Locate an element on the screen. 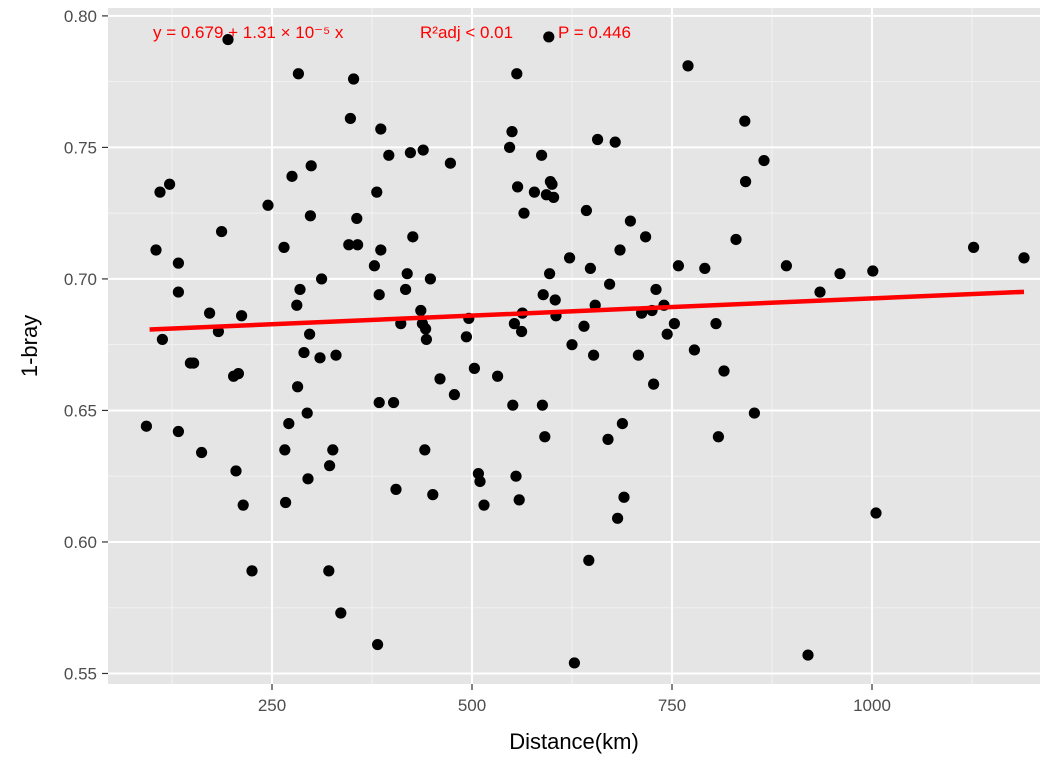 Image resolution: width=1056 pixels, height=768 pixels. y-tick-label: 0.65 is located at coordinates (80, 410).